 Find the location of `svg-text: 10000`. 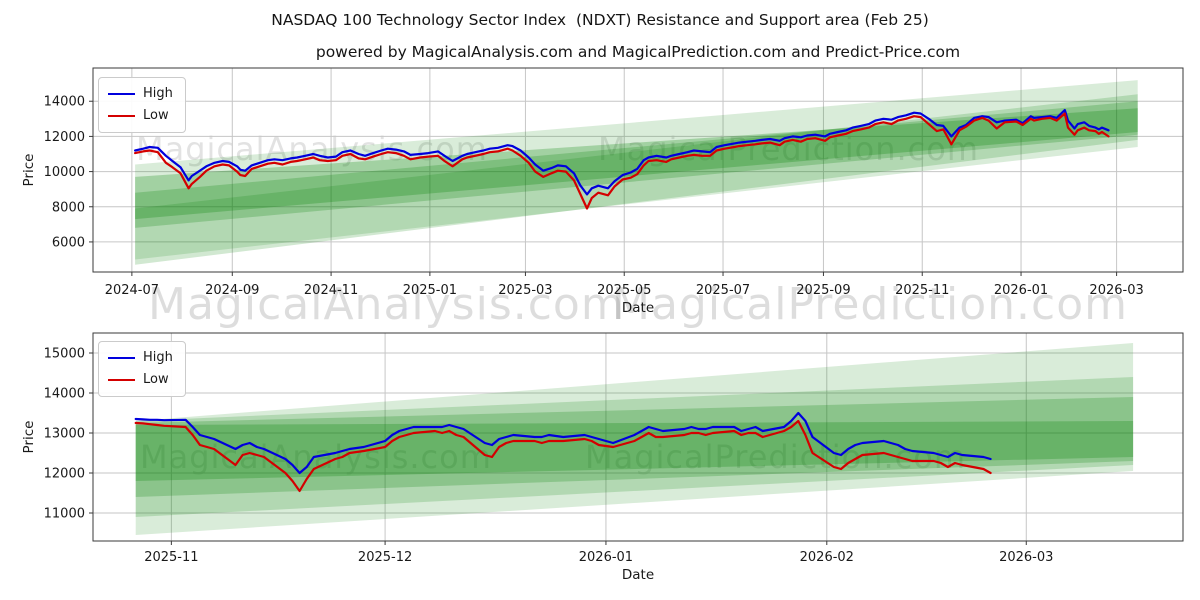

svg-text: 10000 is located at coordinates (64, 172).